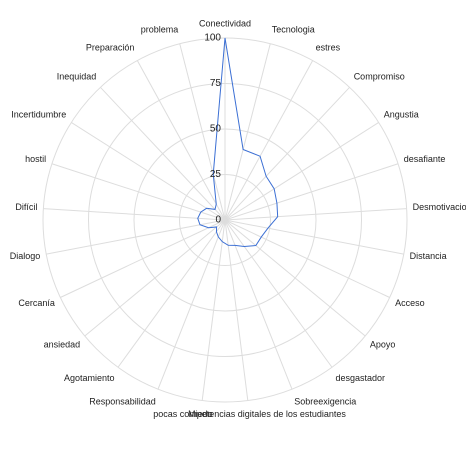  Describe the element at coordinates (160, 30) in the screenshot. I see `category-label: problema` at that location.